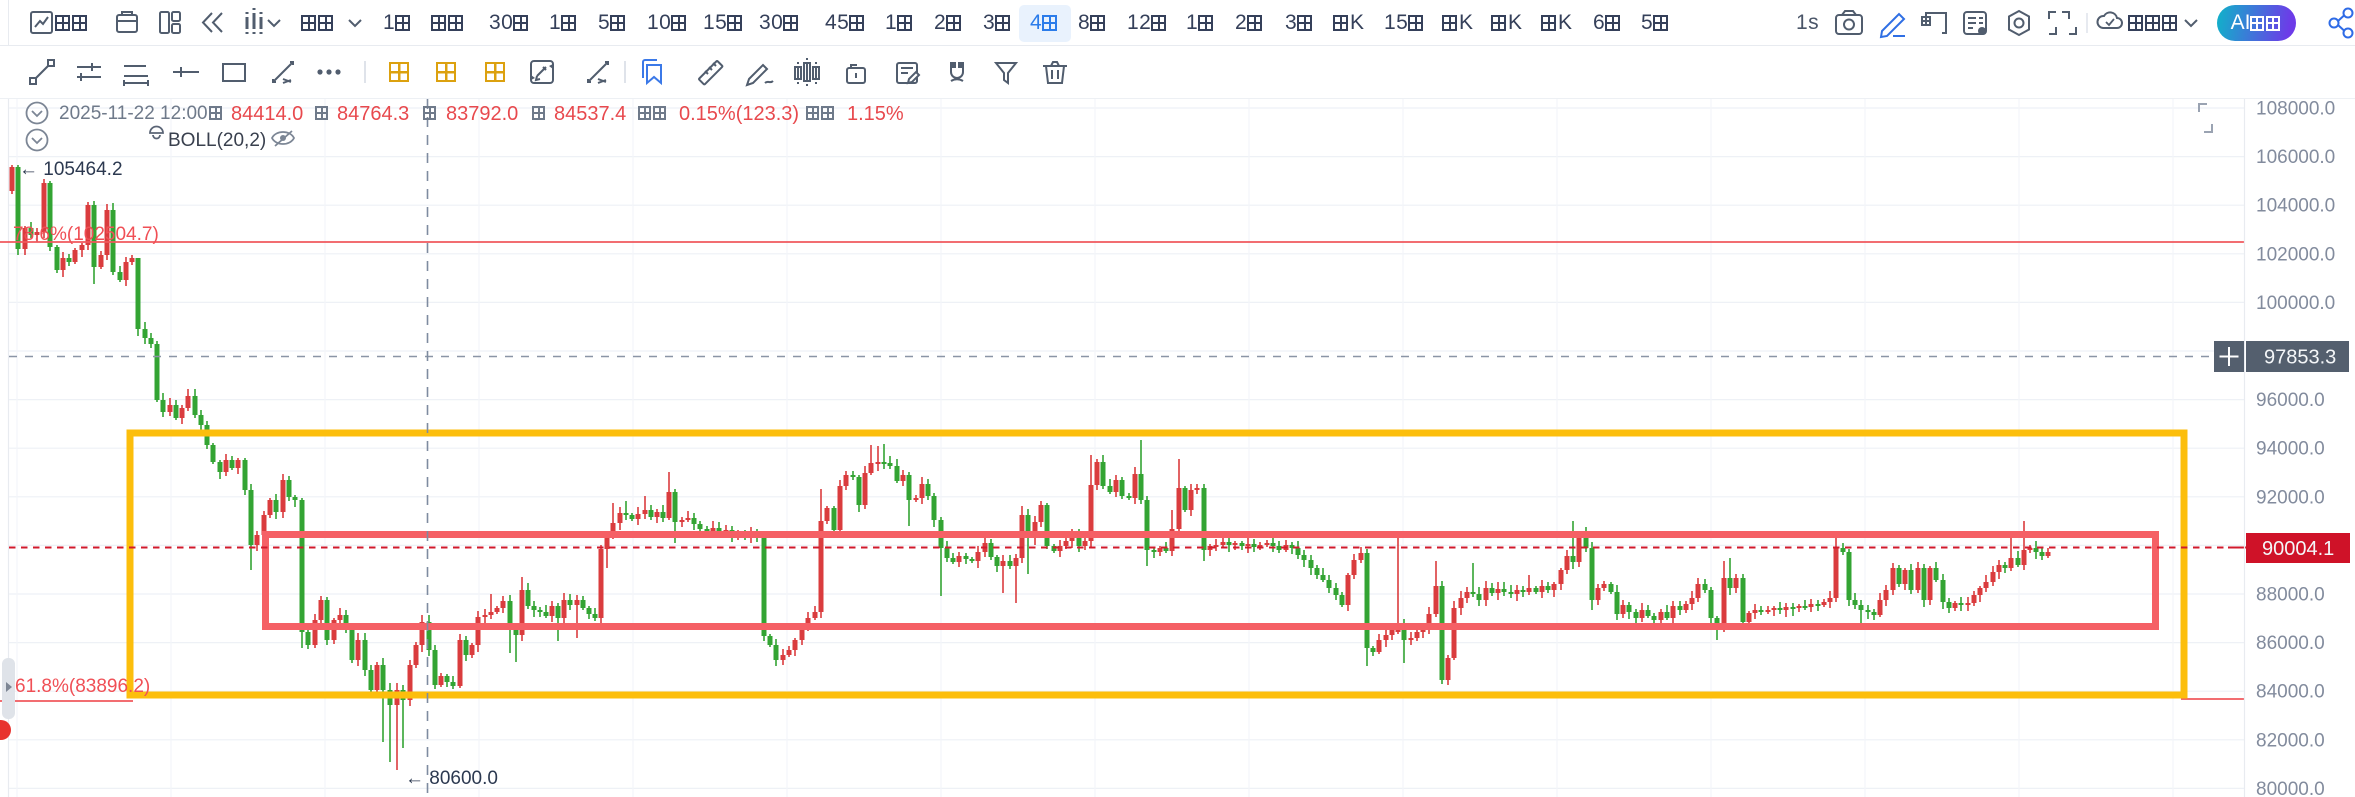 This screenshot has width=2355, height=797. What do you see at coordinates (2295, 206) in the screenshot?
I see `svg-text: 104000.0` at bounding box center [2295, 206].